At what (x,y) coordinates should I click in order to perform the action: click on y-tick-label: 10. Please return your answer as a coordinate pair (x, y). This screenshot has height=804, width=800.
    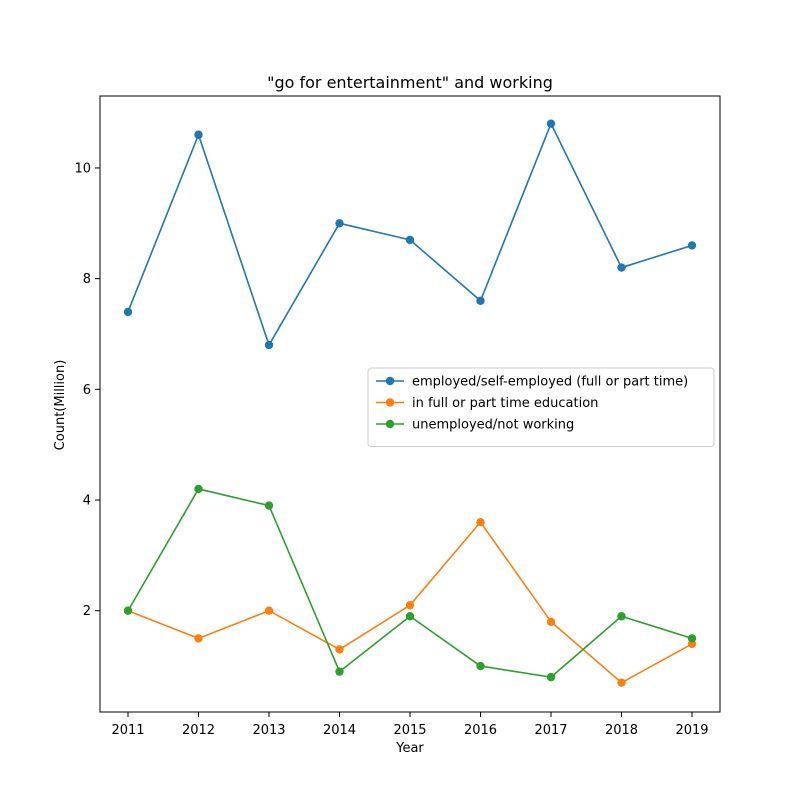
    Looking at the image, I should click on (82, 168).